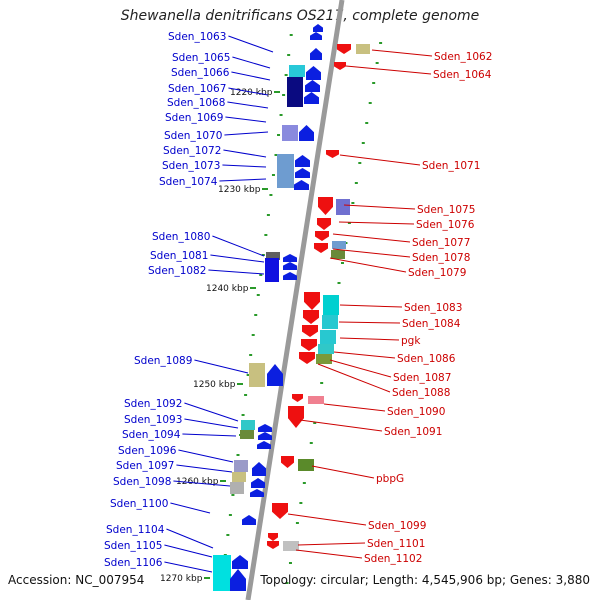 The width and height of the screenshot is (600, 600). I want to click on right-gene-label: Sden_1079, so click(437, 273).